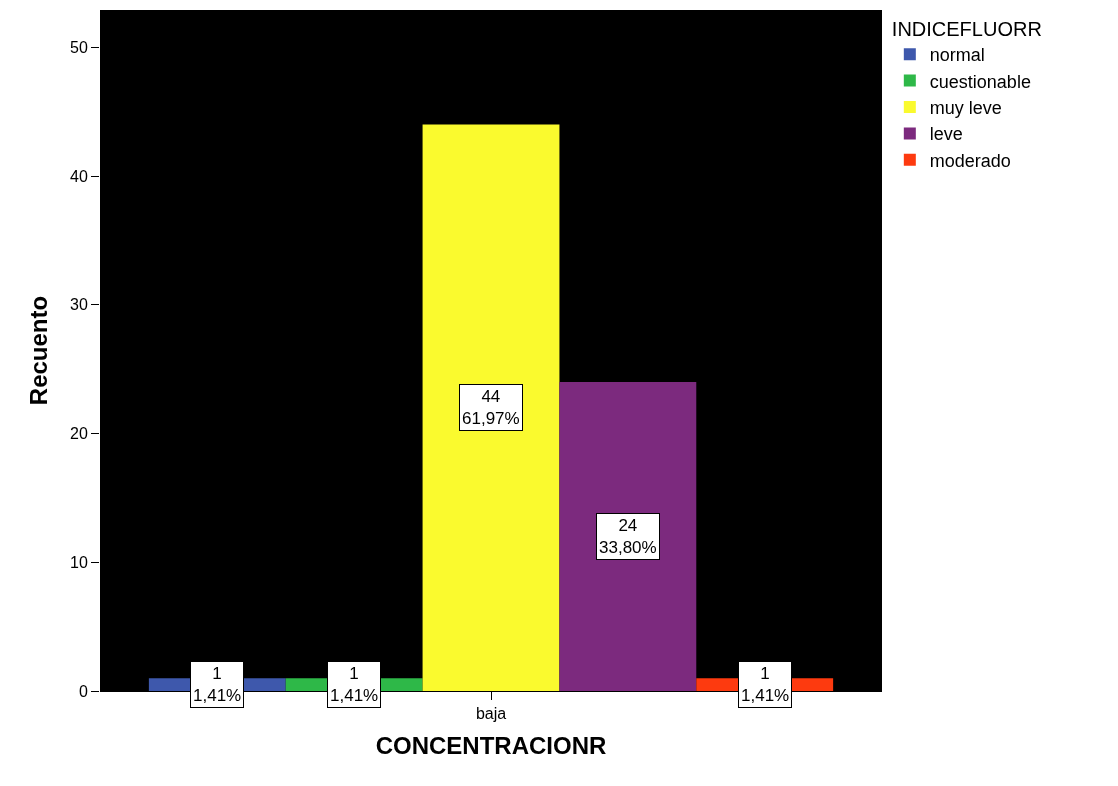 Image resolution: width=1118 pixels, height=786 pixels. What do you see at coordinates (980, 81) in the screenshot?
I see `legend-label: cuestionable` at bounding box center [980, 81].